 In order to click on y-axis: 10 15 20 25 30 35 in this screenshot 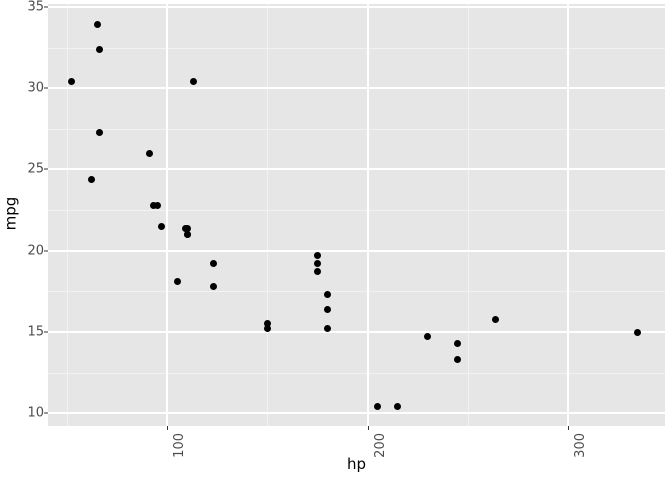, I will do `click(33, 213)`.